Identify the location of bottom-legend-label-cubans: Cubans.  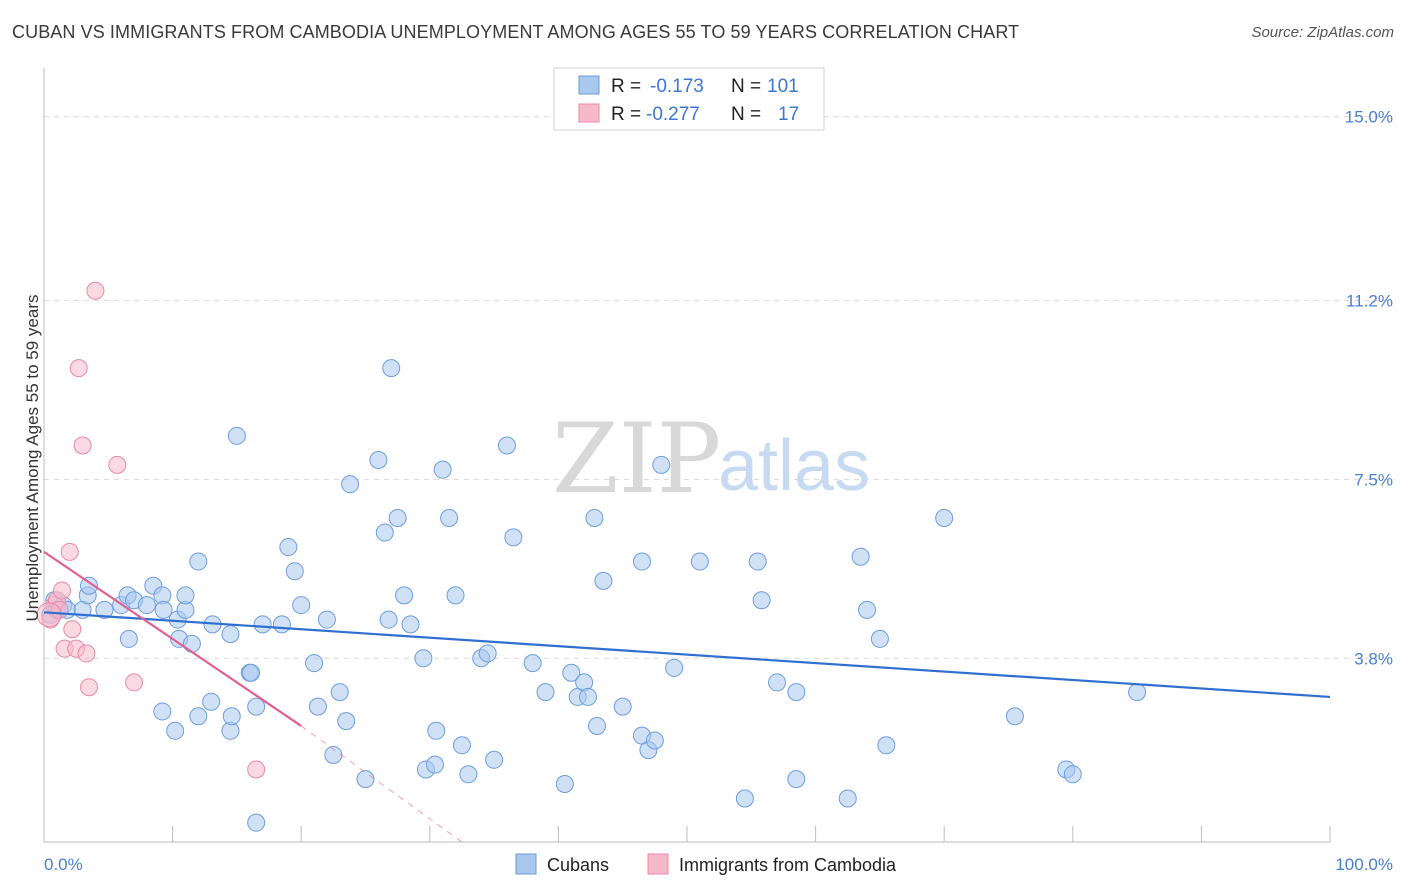
(578, 865).